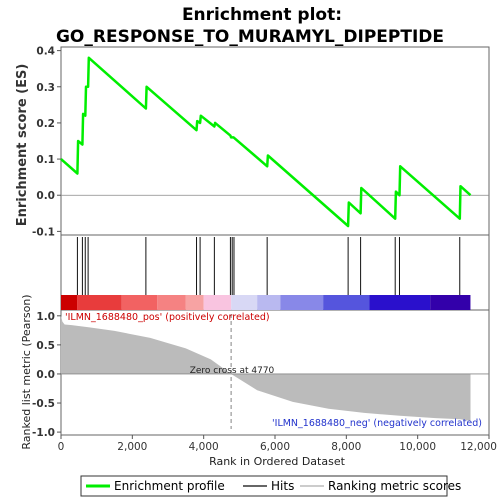 The height and width of the screenshot is (500, 500). What do you see at coordinates (45, 88) in the screenshot?
I see `es-y-tick-label: 0.3` at bounding box center [45, 88].